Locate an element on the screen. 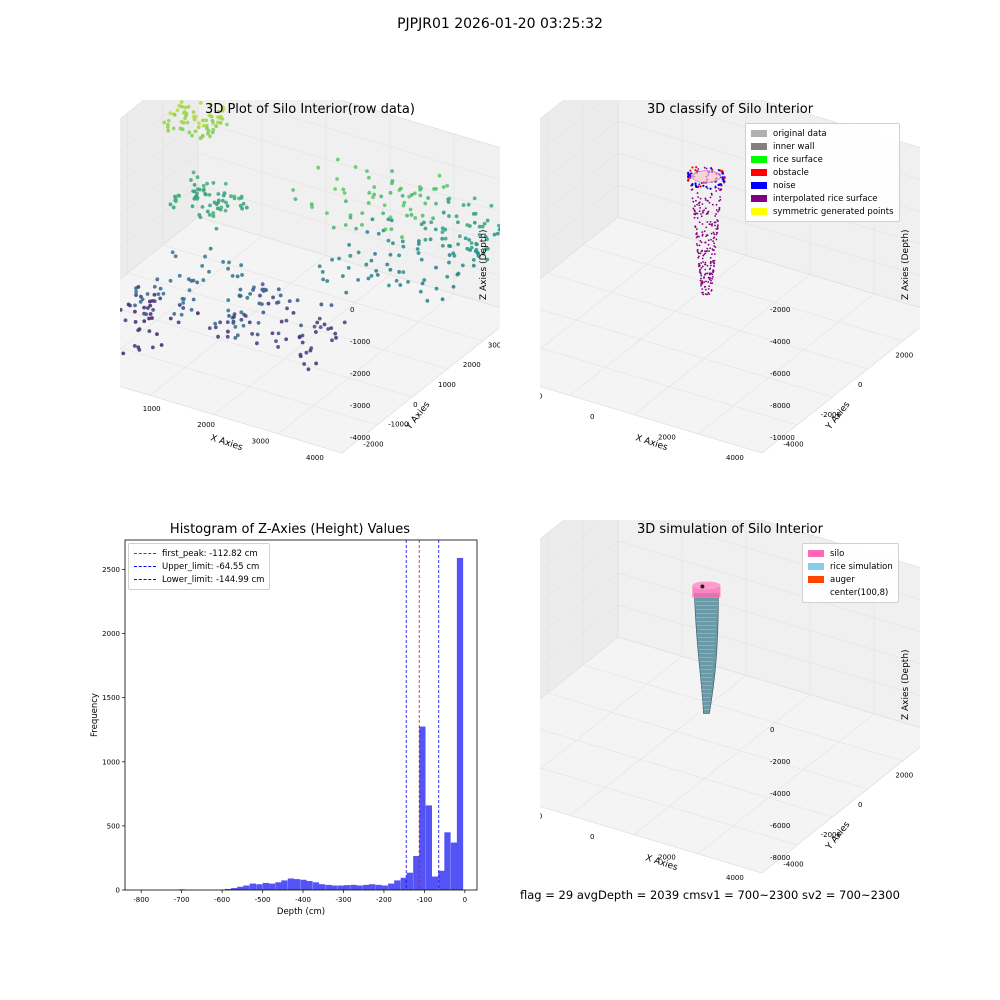  classify-ytick: -2000 is located at coordinates (831, 415).